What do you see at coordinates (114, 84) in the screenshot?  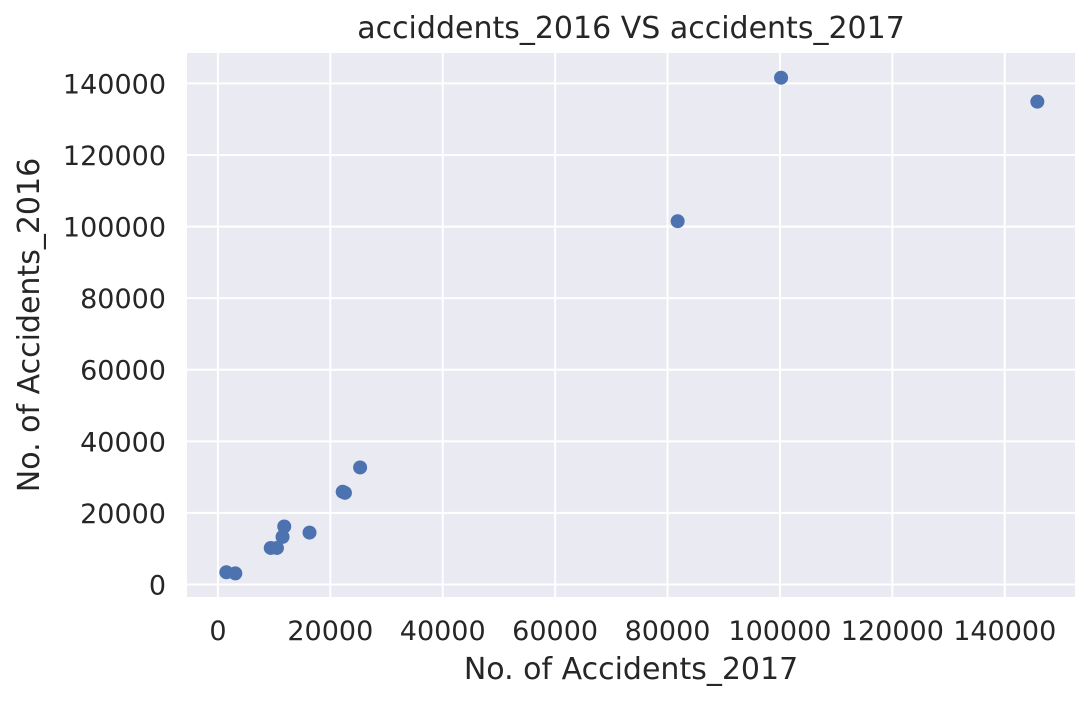 I see `y-tick-label: 140000` at bounding box center [114, 84].